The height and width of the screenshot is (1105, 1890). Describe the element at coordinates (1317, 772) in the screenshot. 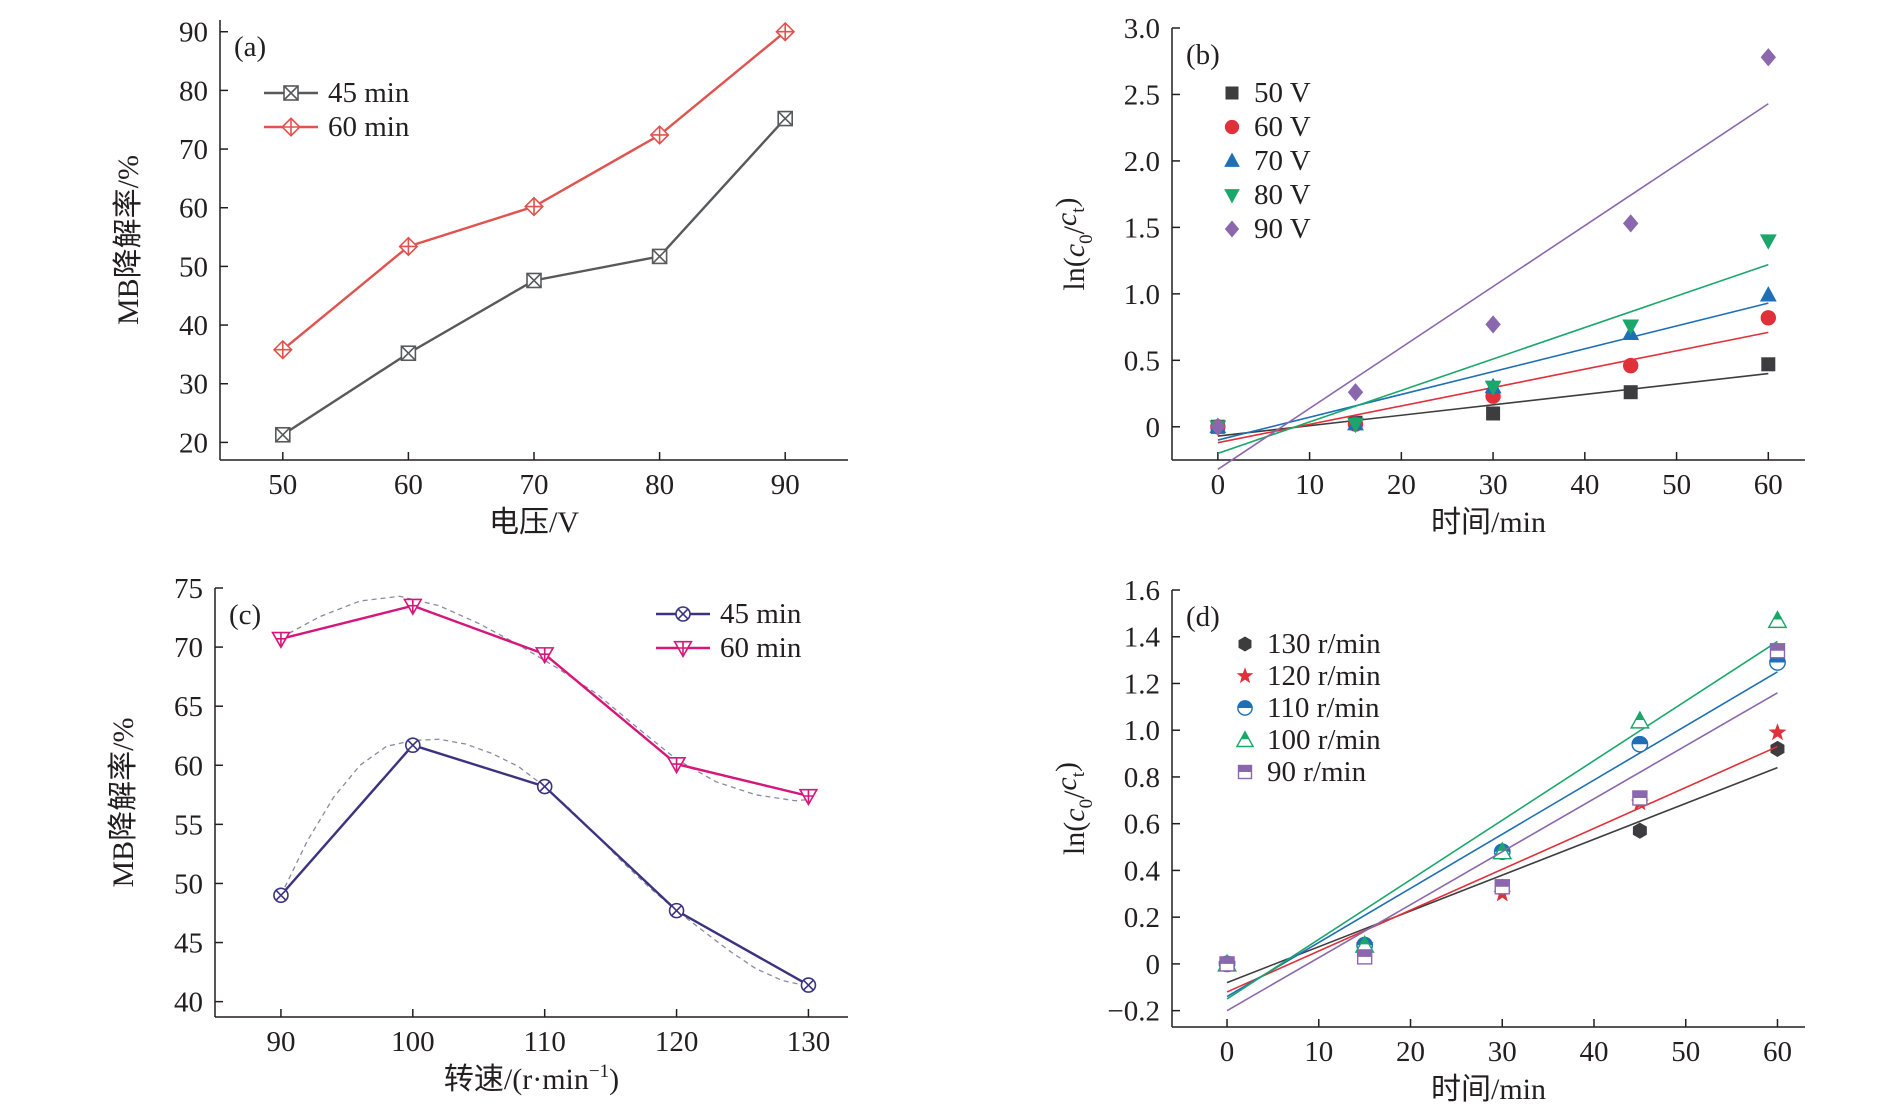

I see `legend-label: 90 r/min` at that location.